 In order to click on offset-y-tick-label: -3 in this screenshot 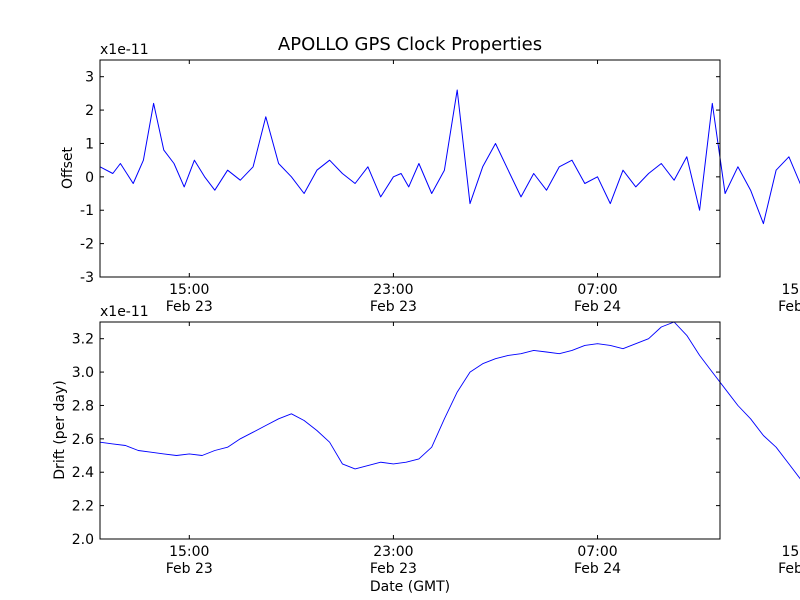, I will do `click(87, 278)`.